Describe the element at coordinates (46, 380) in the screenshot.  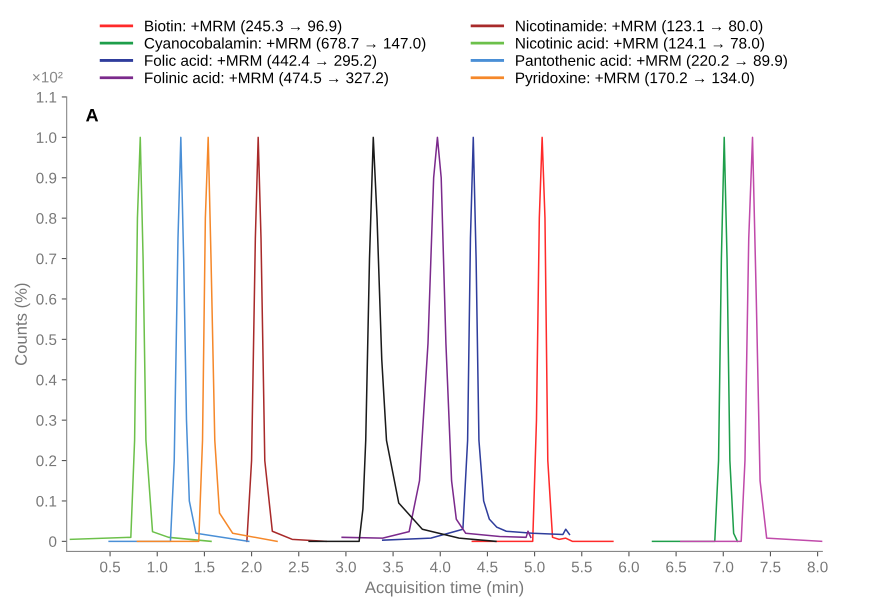
I see `y-tick-label: 0.4` at that location.